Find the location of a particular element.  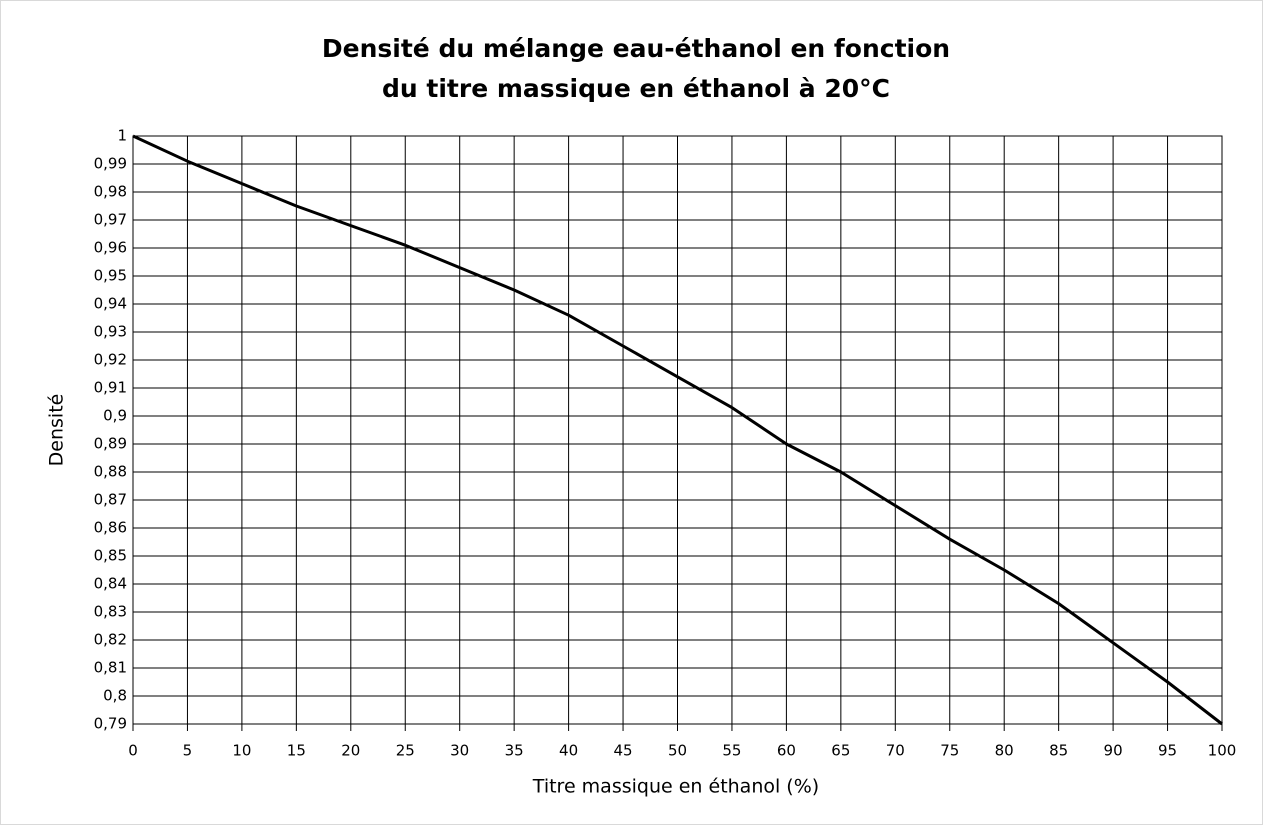

y-tick-label: 1 is located at coordinates (122, 136).